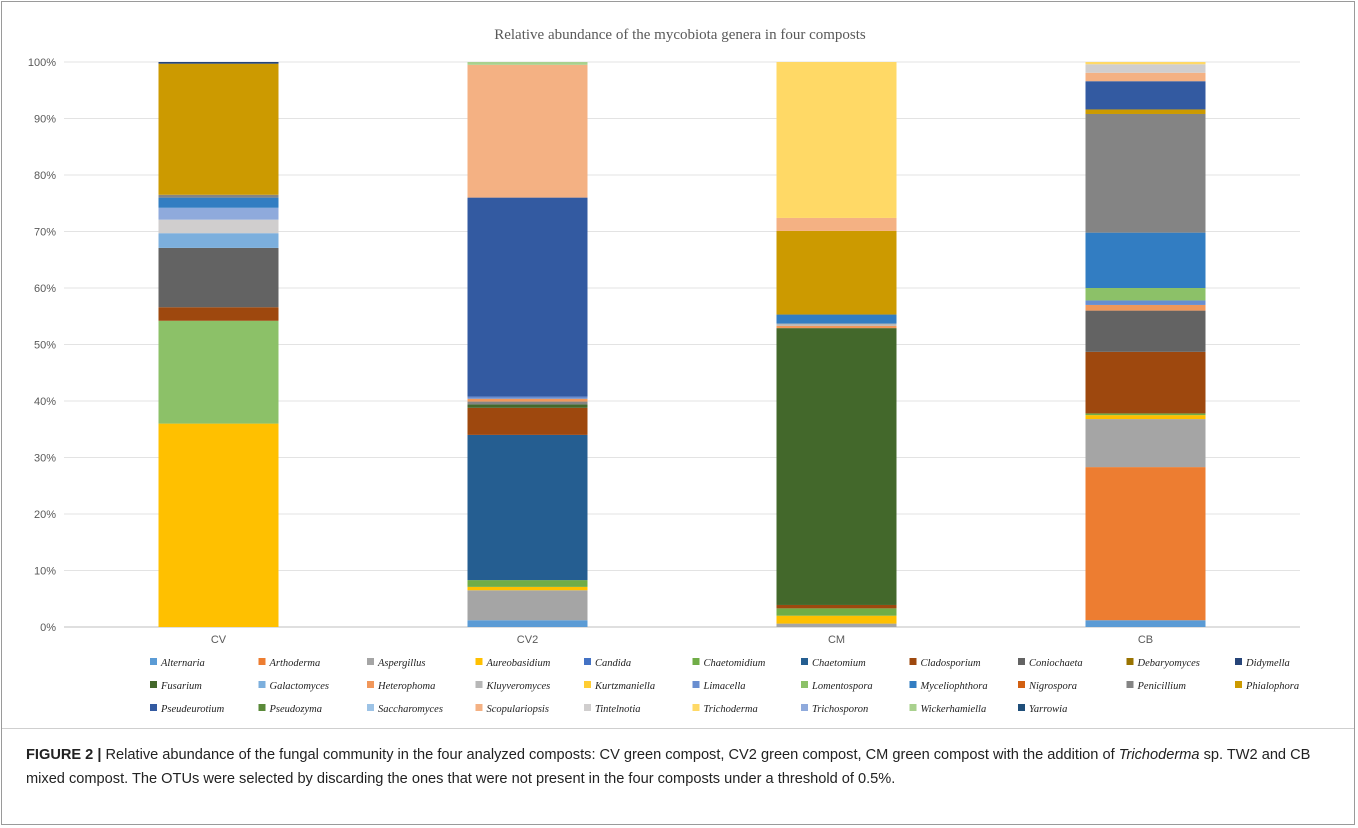 The image size is (1358, 828). Describe the element at coordinates (42, 63) in the screenshot. I see `y-tick-label: 100%` at that location.